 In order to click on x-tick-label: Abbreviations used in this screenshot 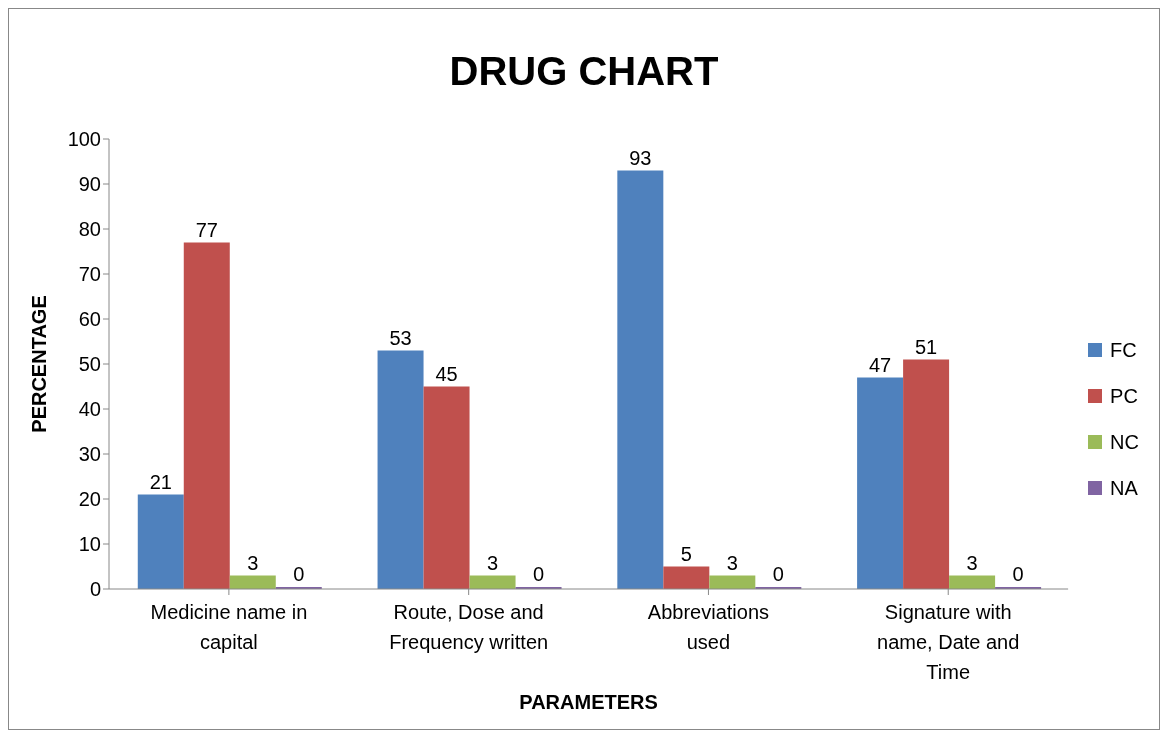, I will do `click(708, 627)`.